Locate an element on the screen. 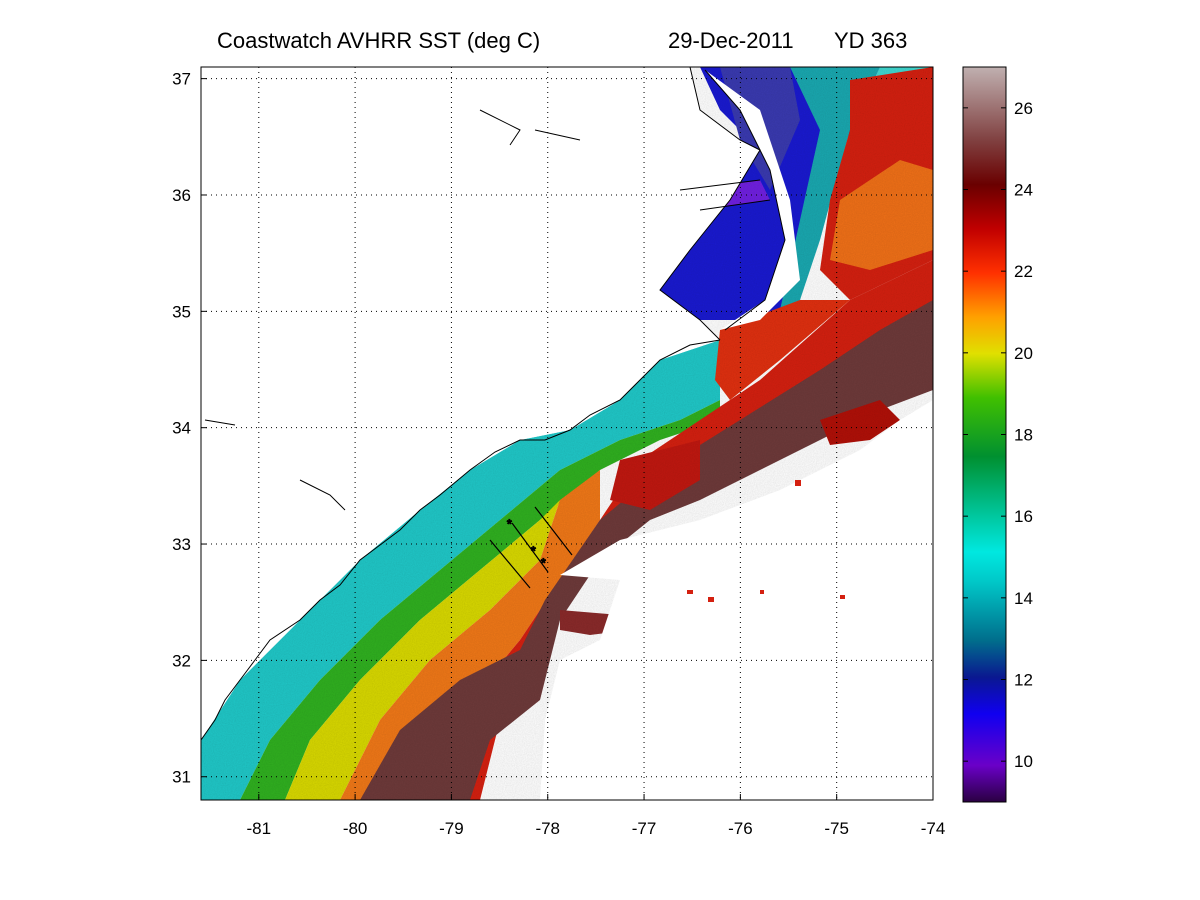  title-product: Coastwatch AVHRR SST (deg C) is located at coordinates (379, 40).